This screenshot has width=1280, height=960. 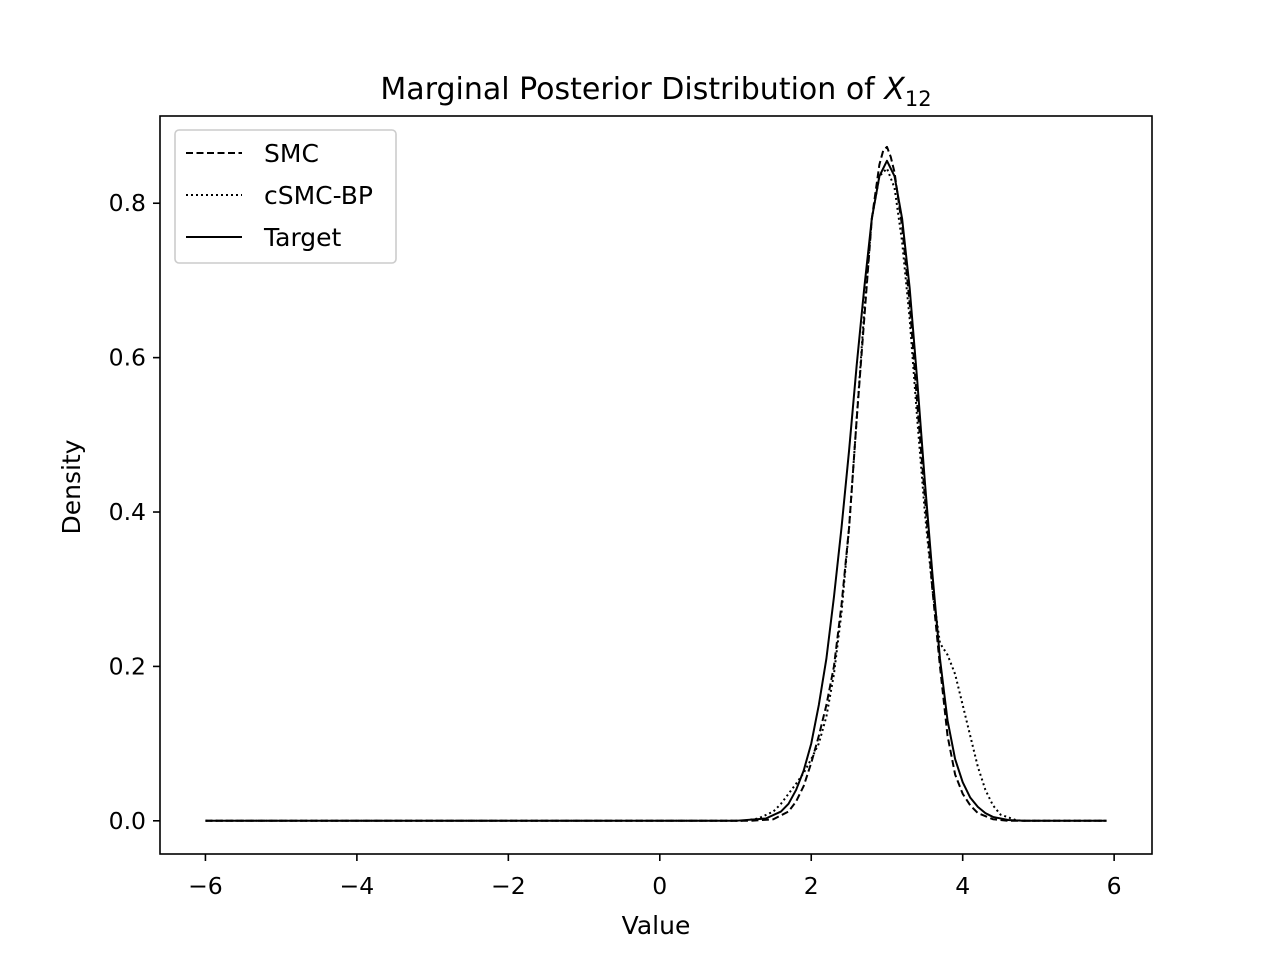 What do you see at coordinates (205, 886) in the screenshot?
I see `x-tick-label: −6` at bounding box center [205, 886].